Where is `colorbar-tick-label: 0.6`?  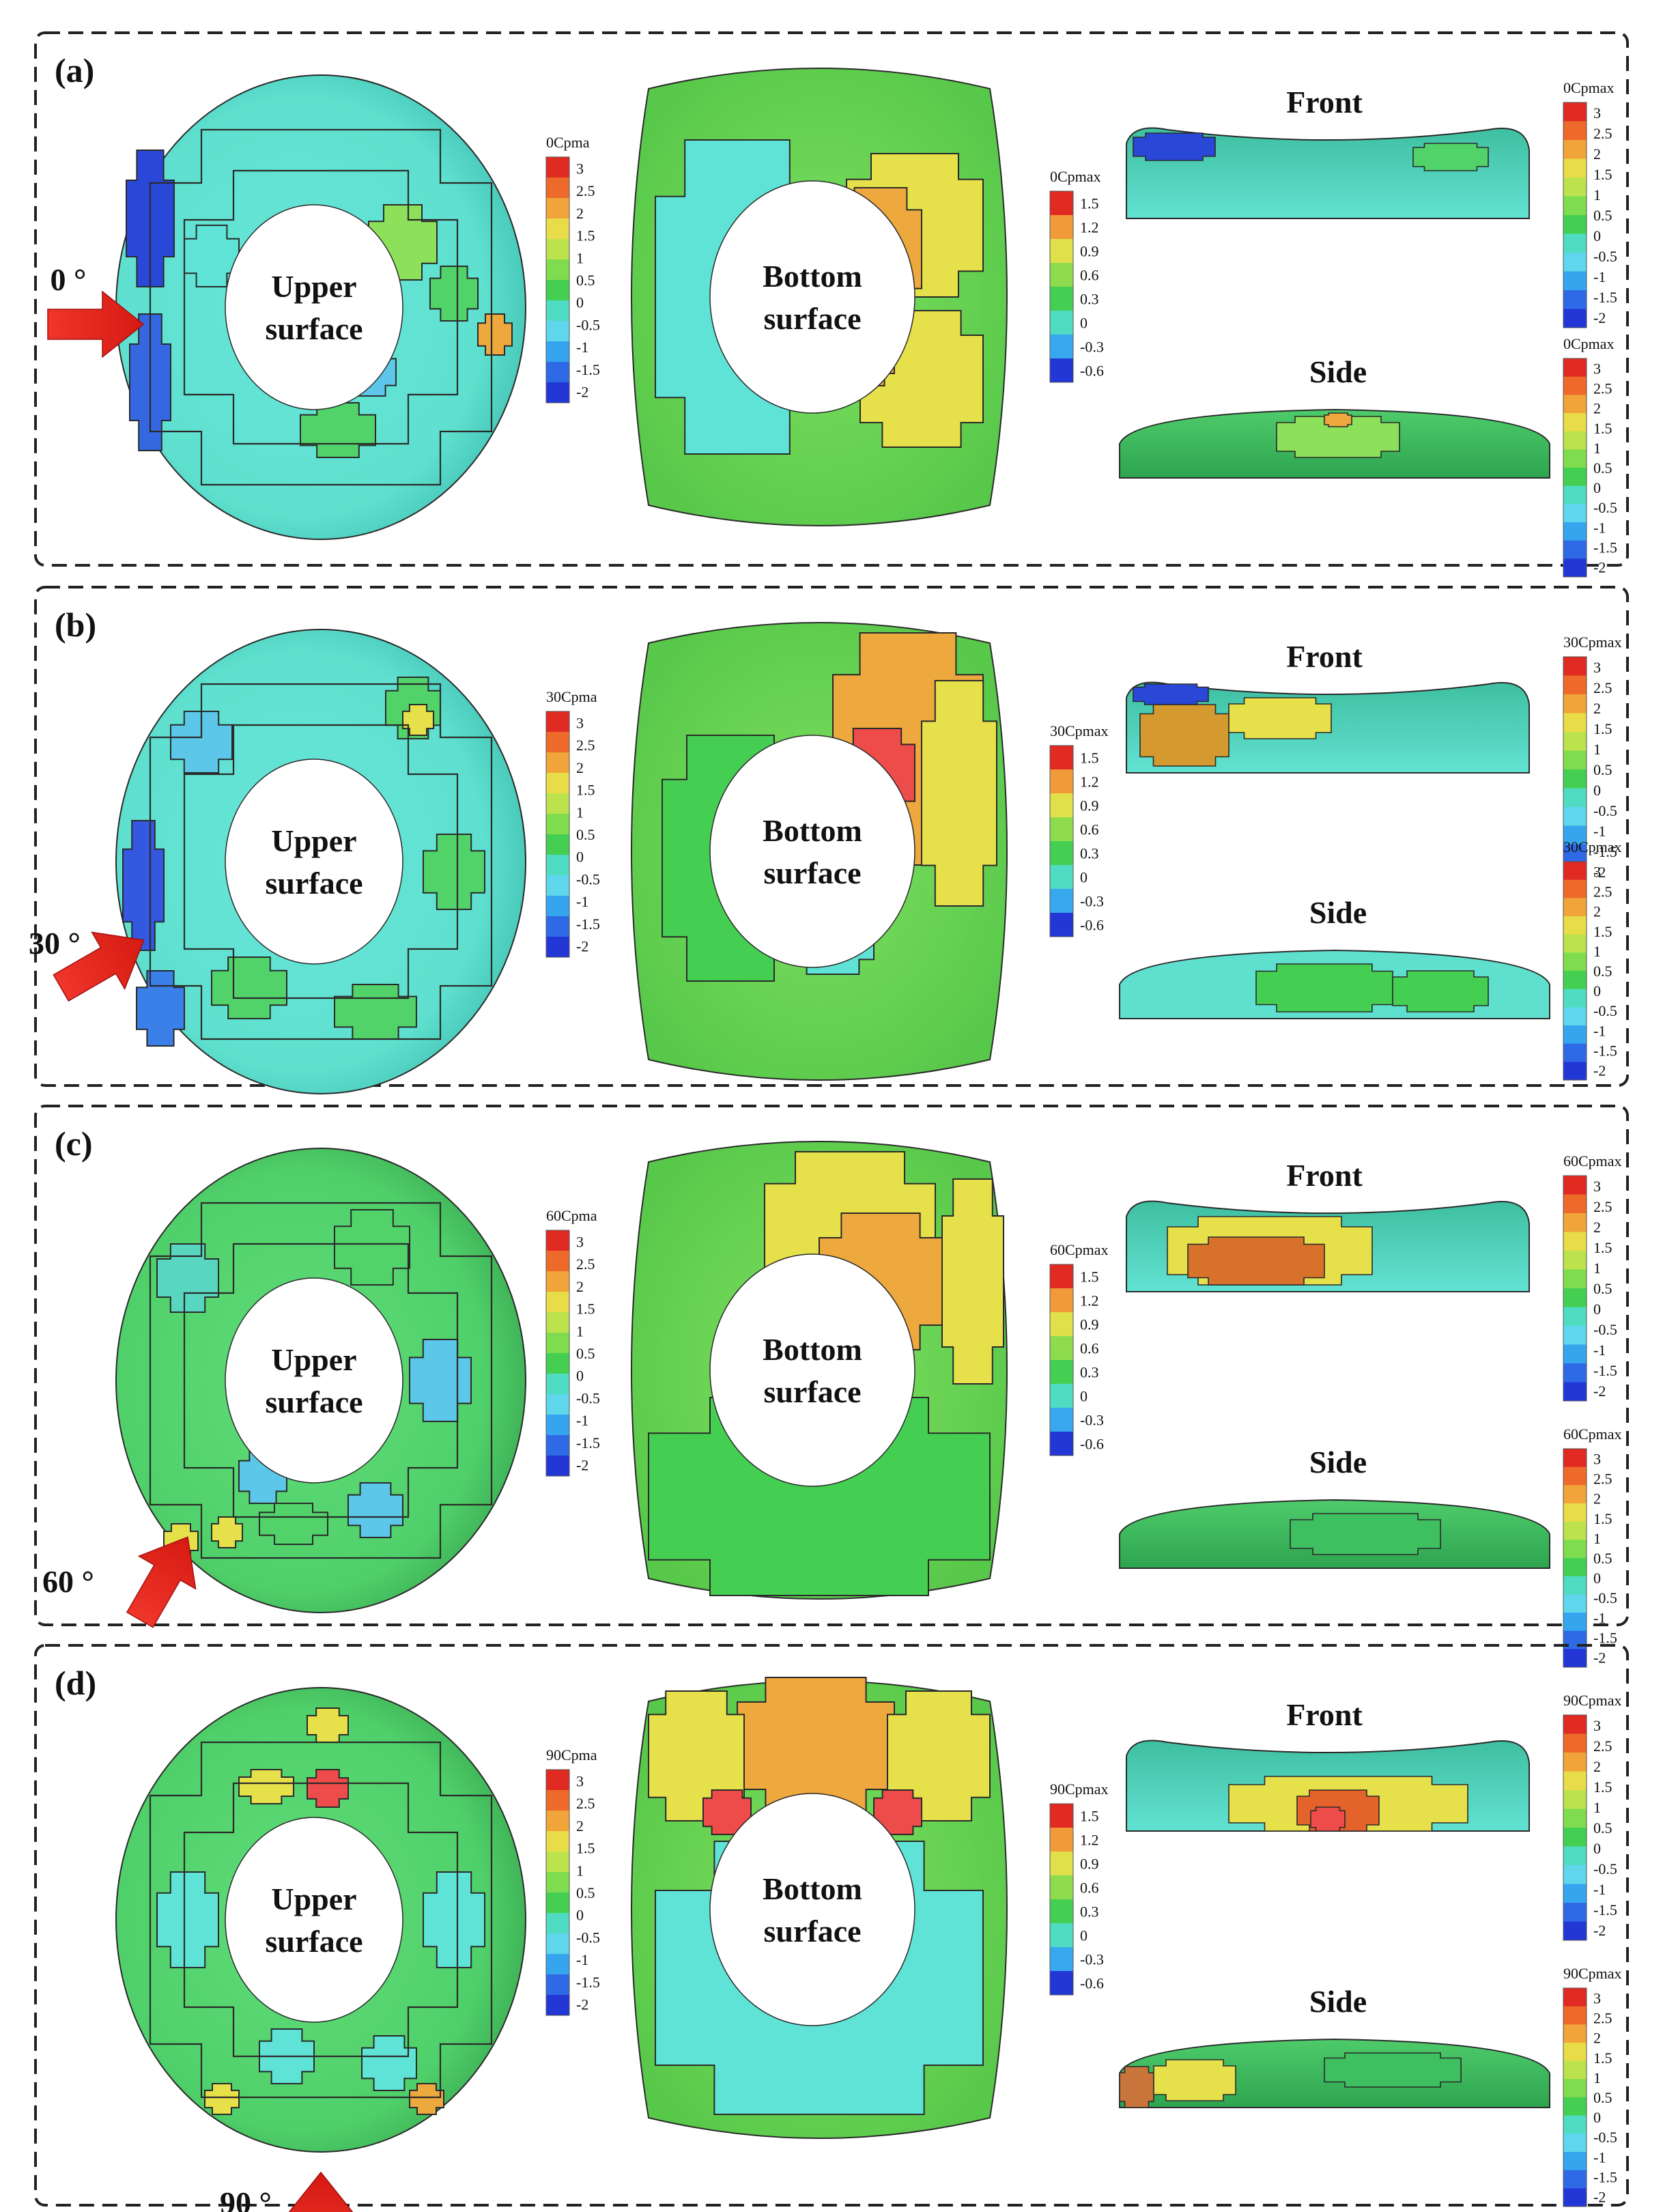 colorbar-tick-label: 0.6 is located at coordinates (1089, 275).